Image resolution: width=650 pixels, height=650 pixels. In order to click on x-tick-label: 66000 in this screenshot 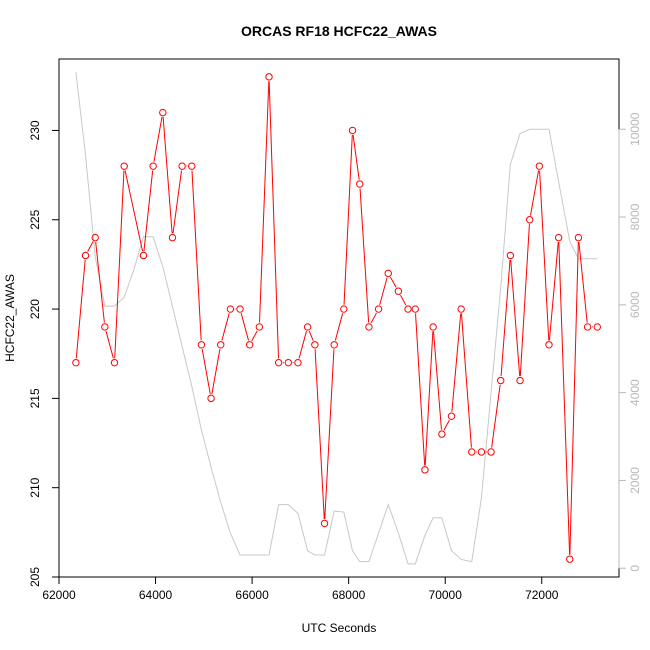, I will do `click(252, 595)`.